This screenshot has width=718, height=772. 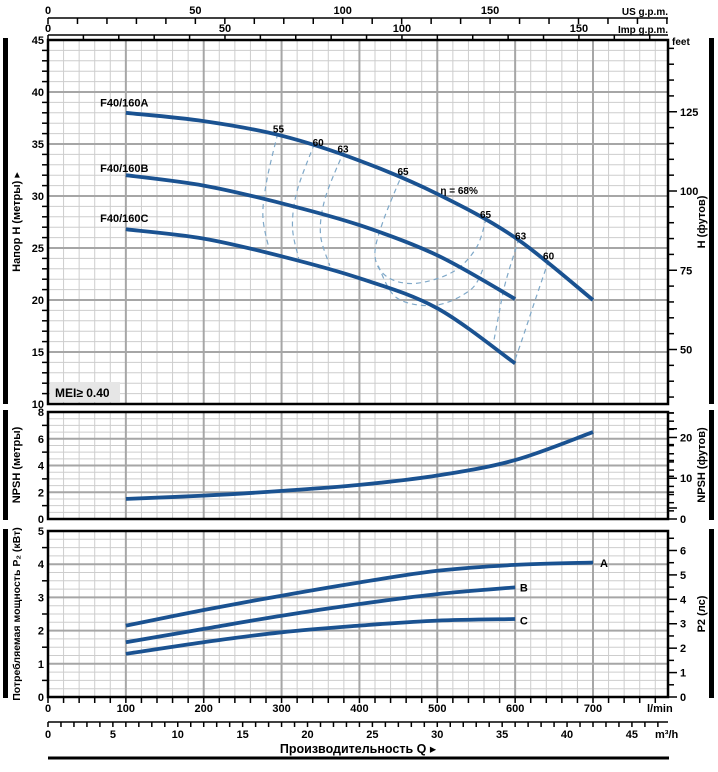 I want to click on lmin-tick-label: 500, so click(x=437, y=709).